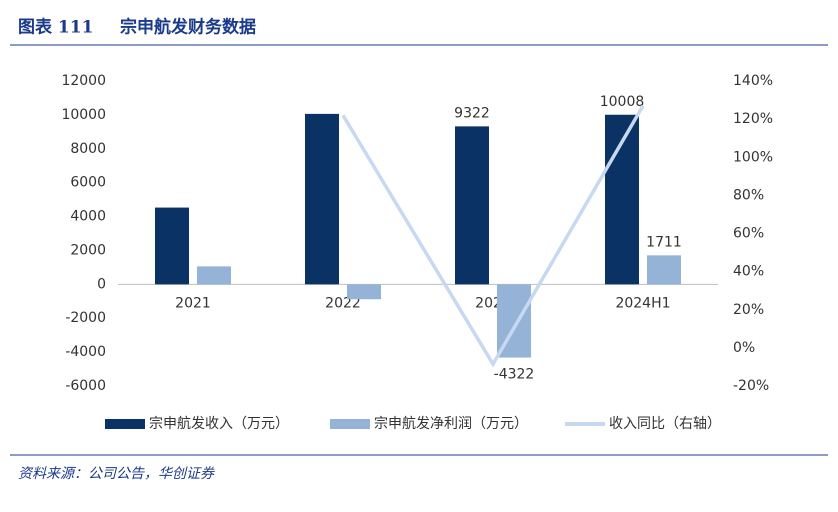 The width and height of the screenshot is (838, 512). I want to click on data-label: 1711, so click(664, 242).